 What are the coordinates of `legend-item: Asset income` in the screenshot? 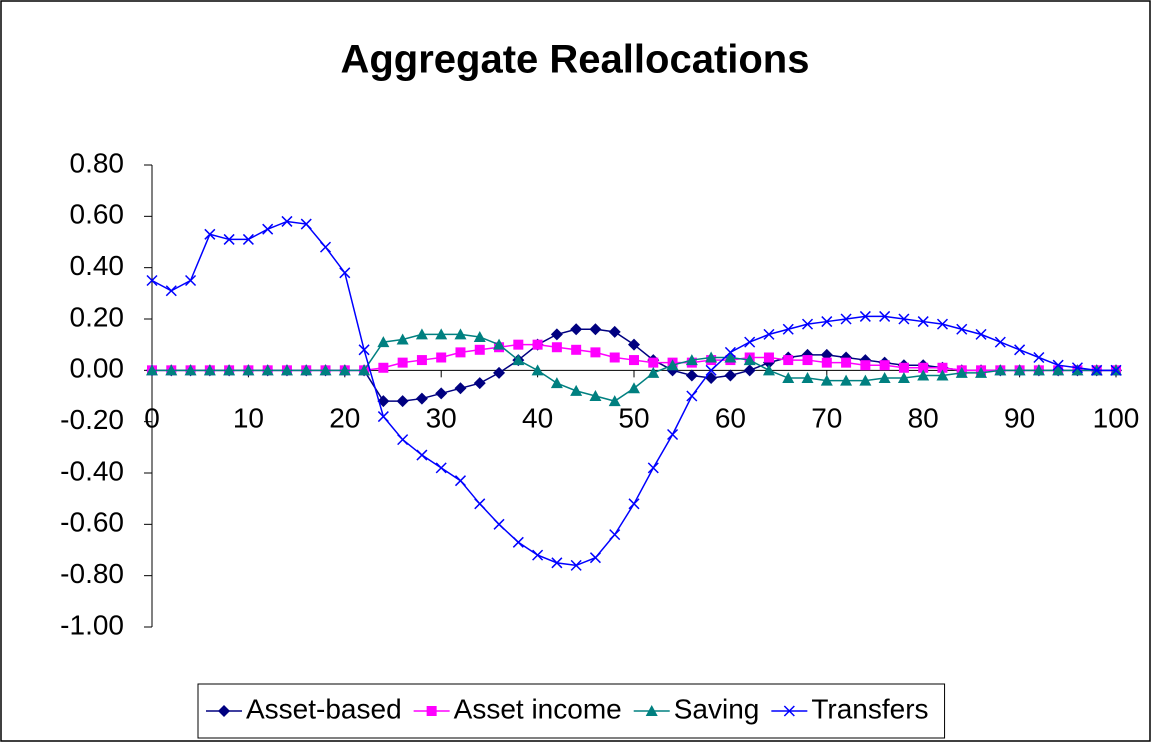 It's located at (517, 708).